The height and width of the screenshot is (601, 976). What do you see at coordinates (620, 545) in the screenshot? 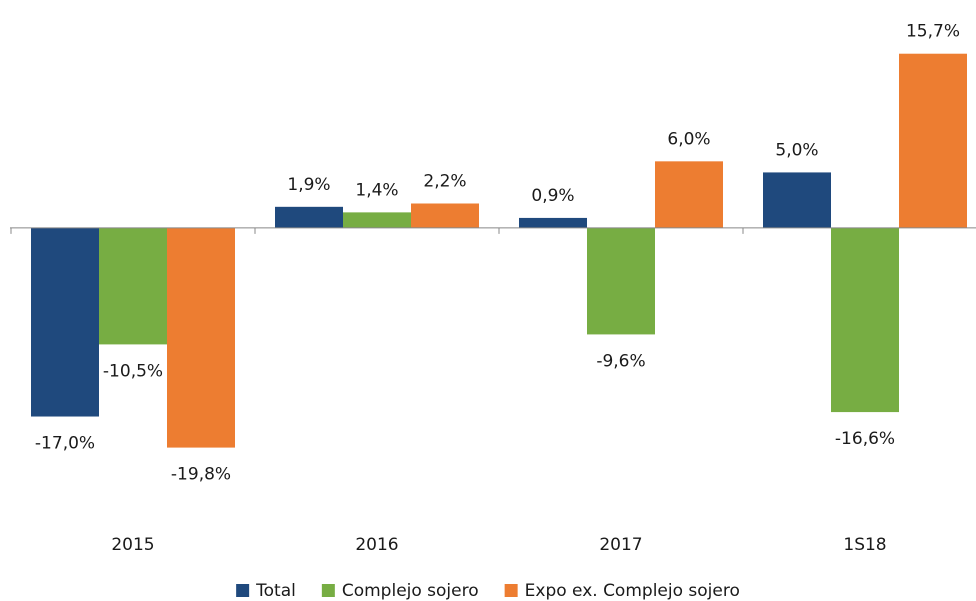
I see `x-tick-label: 2017` at bounding box center [620, 545].